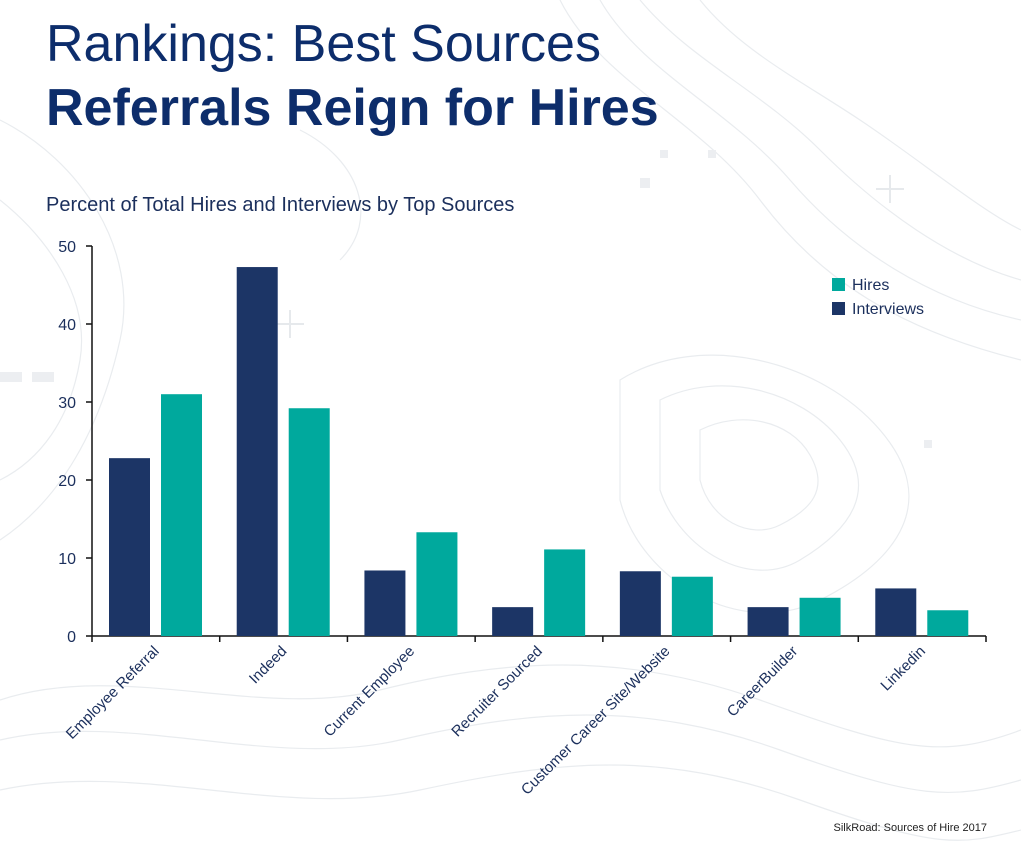 Image resolution: width=1021 pixels, height=855 pixels. Describe the element at coordinates (67, 247) in the screenshot. I see `y-tick-label: 50` at that location.